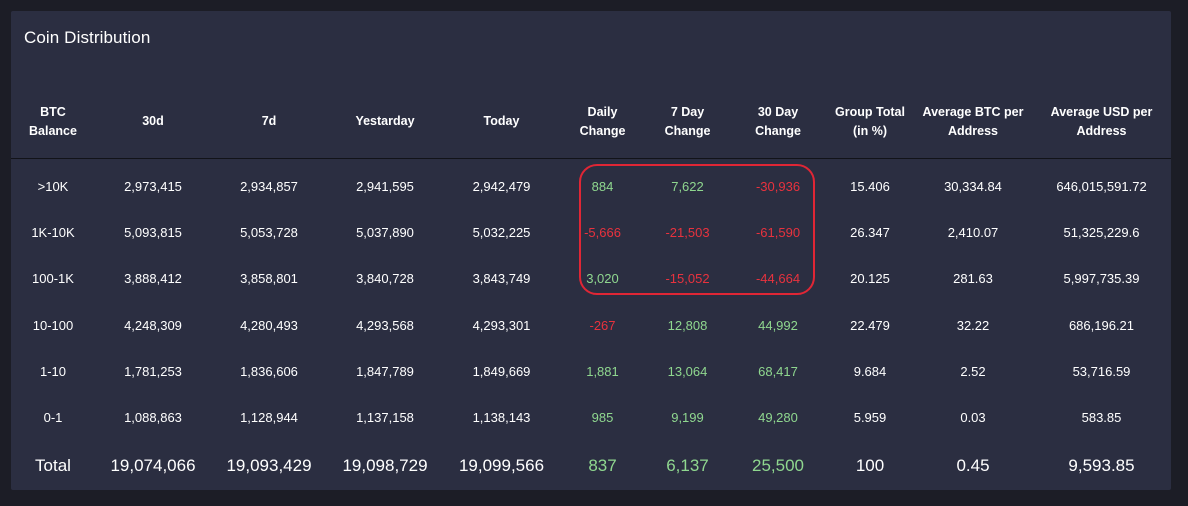 This screenshot has height=506, width=1188. Describe the element at coordinates (153, 122) in the screenshot. I see `col-header-30d: 30d` at that location.